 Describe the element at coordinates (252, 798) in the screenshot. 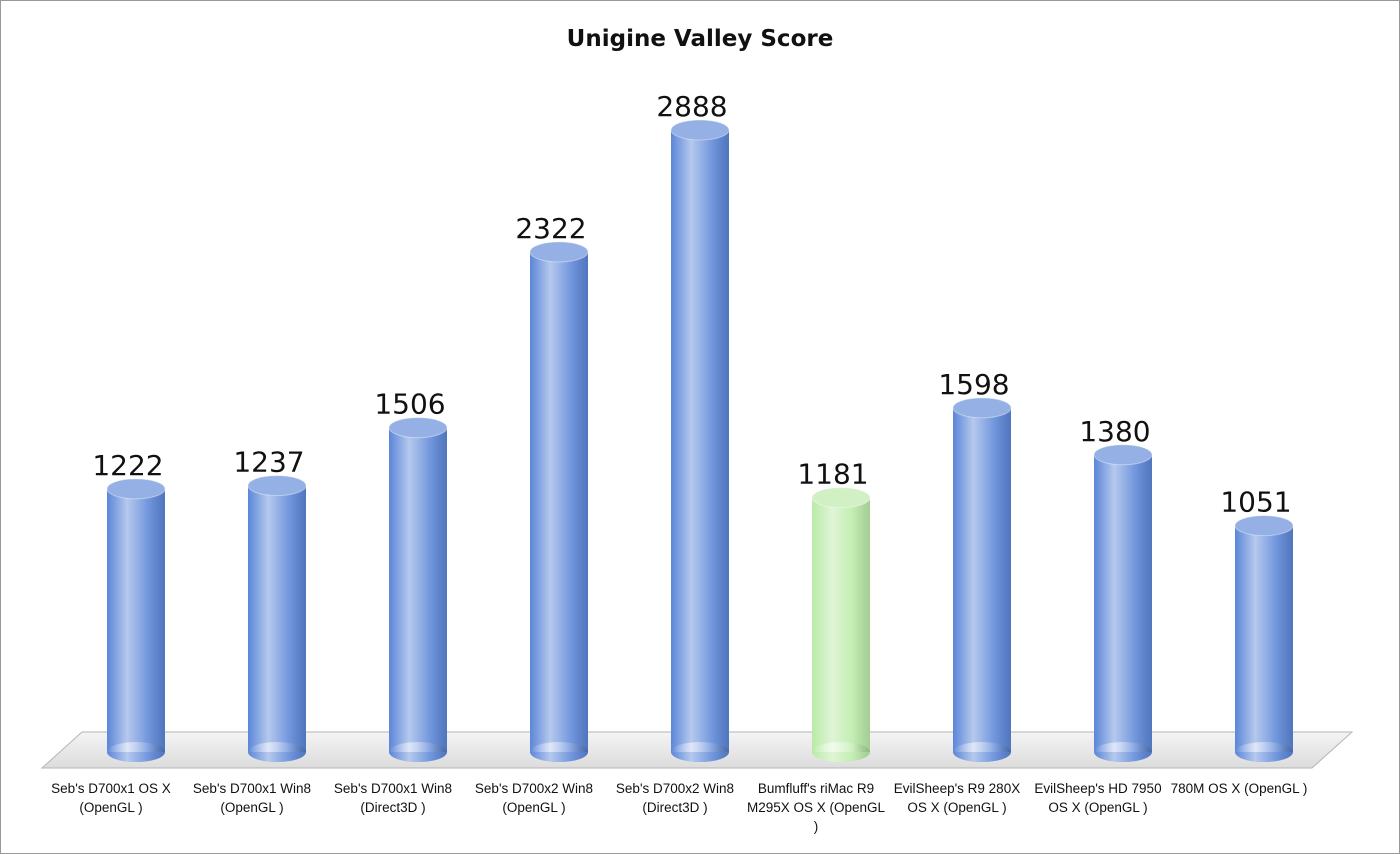

I see `x-tick-label: Seb's D700x1 Win8 (OpenGL )` at that location.